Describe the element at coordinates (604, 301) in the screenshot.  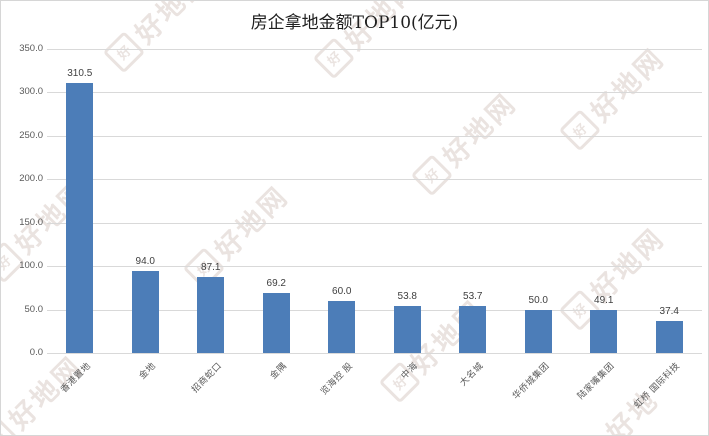
I see `bar-value-label: 49.1` at that location.